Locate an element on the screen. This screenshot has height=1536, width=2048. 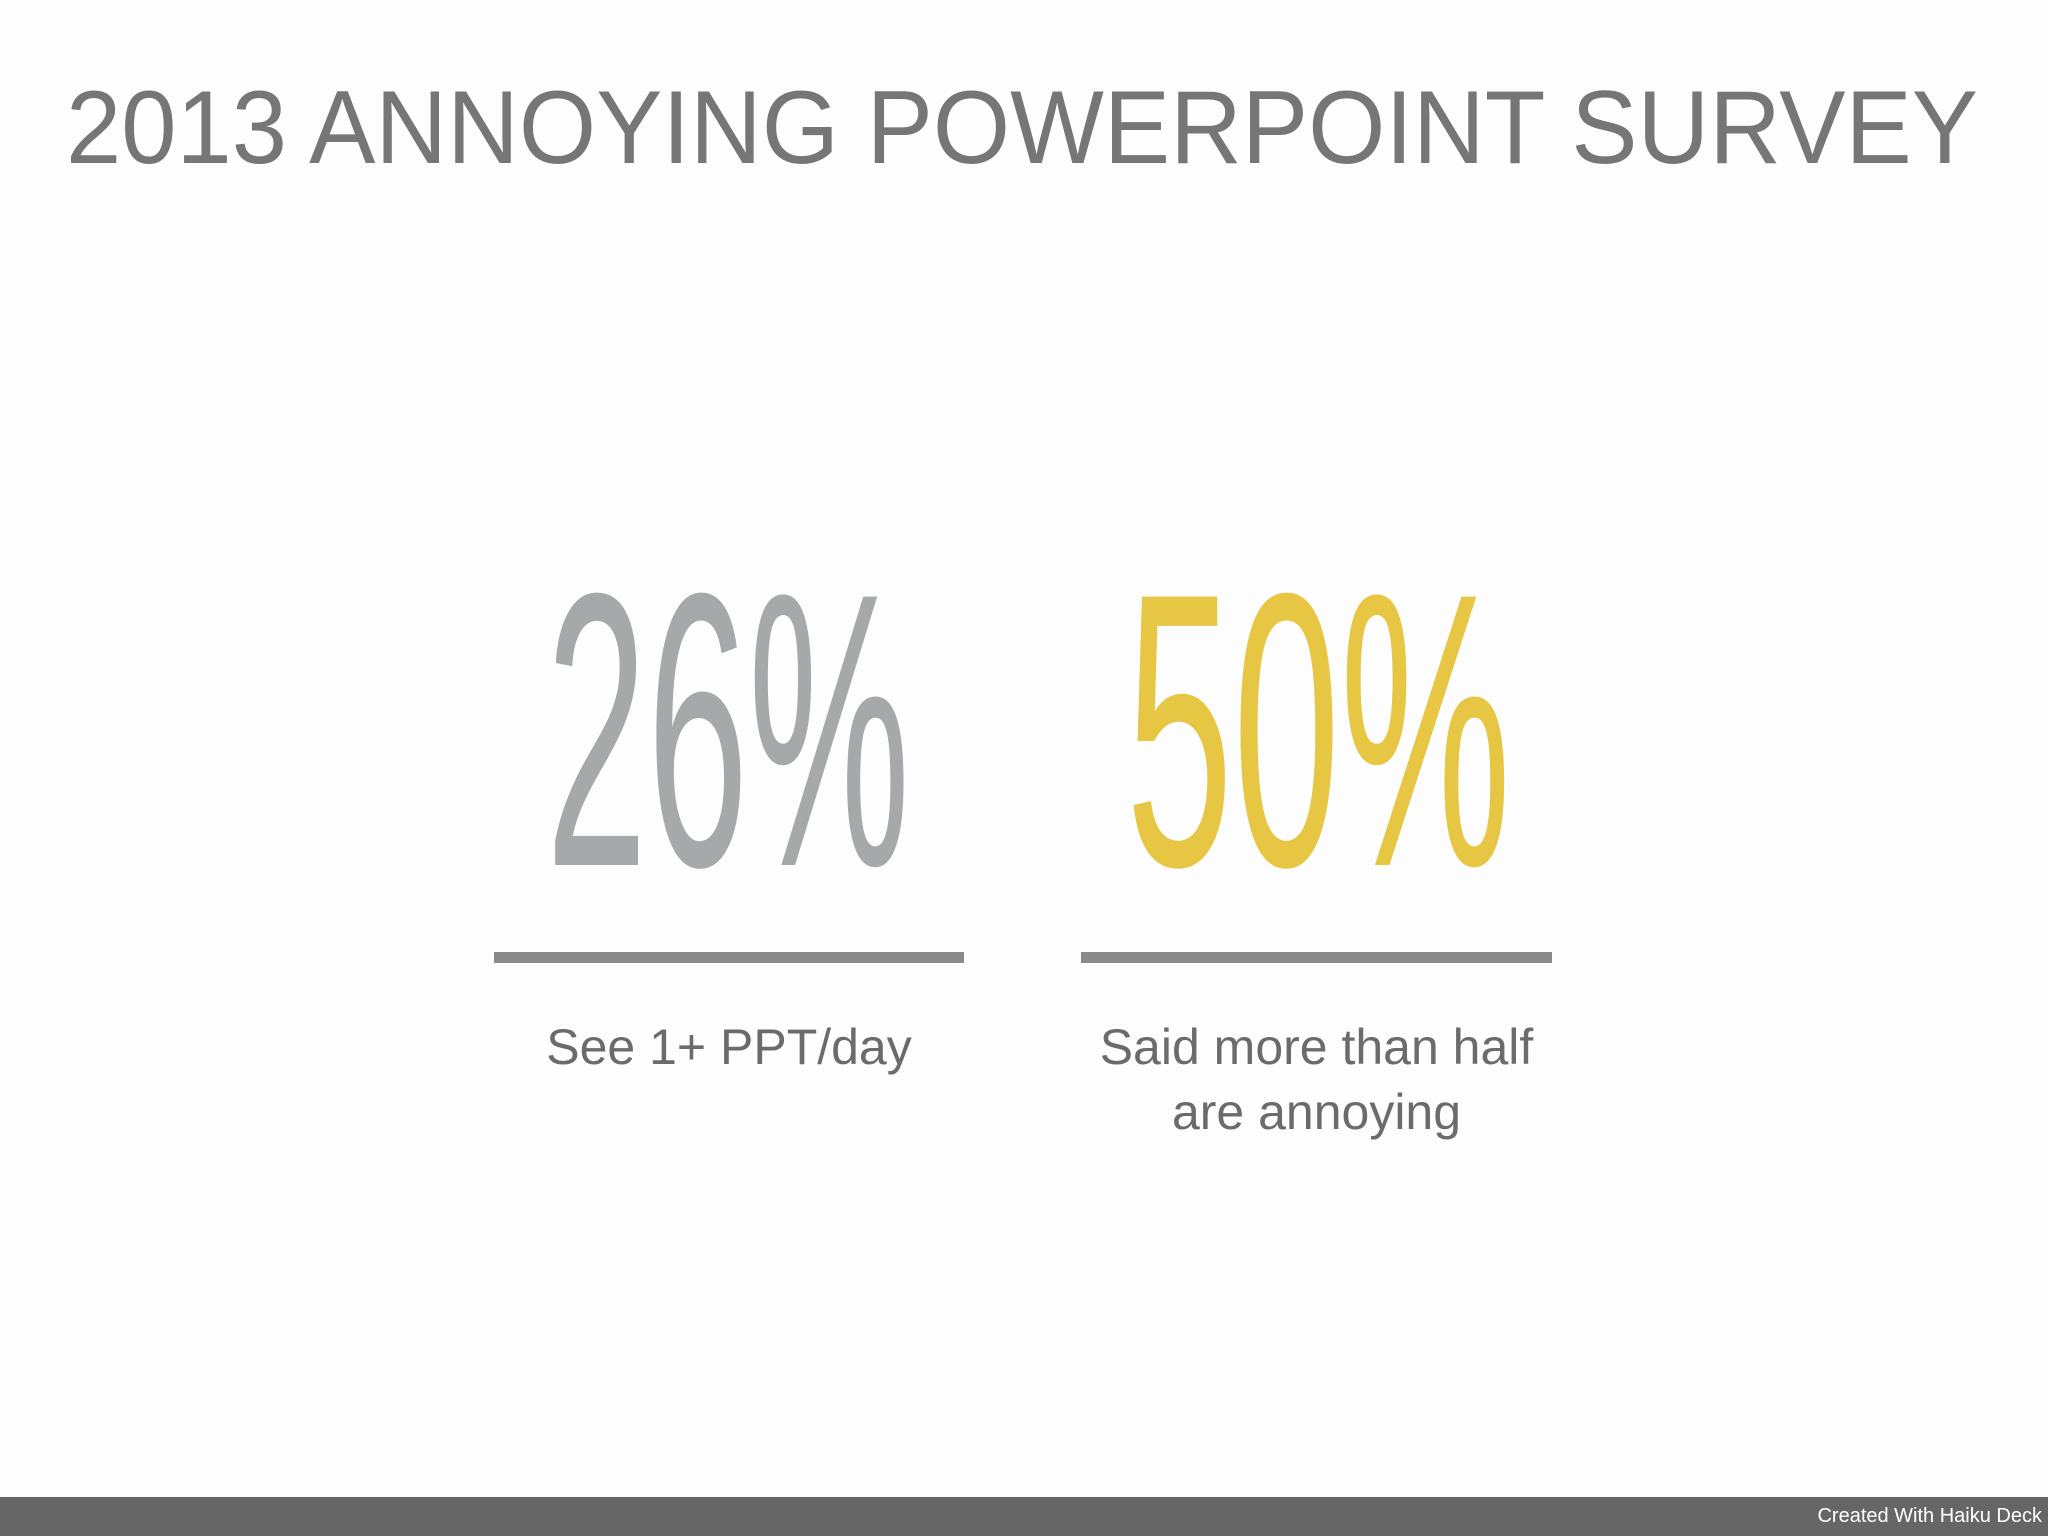
slide-title: 2013 ANNOYING POWERPOINT SURVEY is located at coordinates (1022, 128).